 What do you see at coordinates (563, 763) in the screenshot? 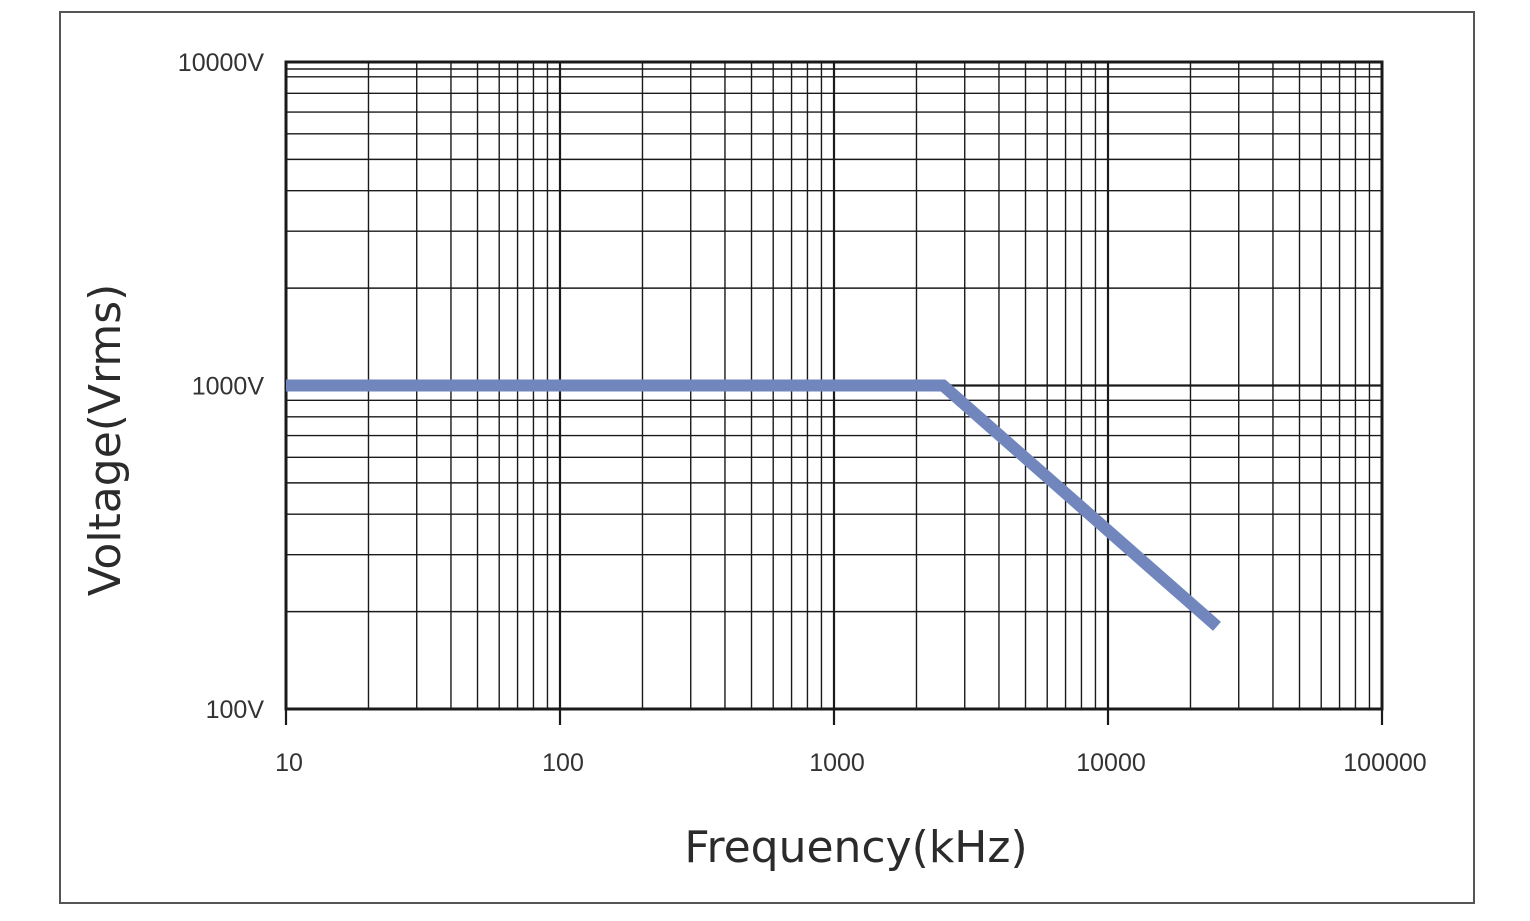
I see `x-tick-label: 100` at bounding box center [563, 763].